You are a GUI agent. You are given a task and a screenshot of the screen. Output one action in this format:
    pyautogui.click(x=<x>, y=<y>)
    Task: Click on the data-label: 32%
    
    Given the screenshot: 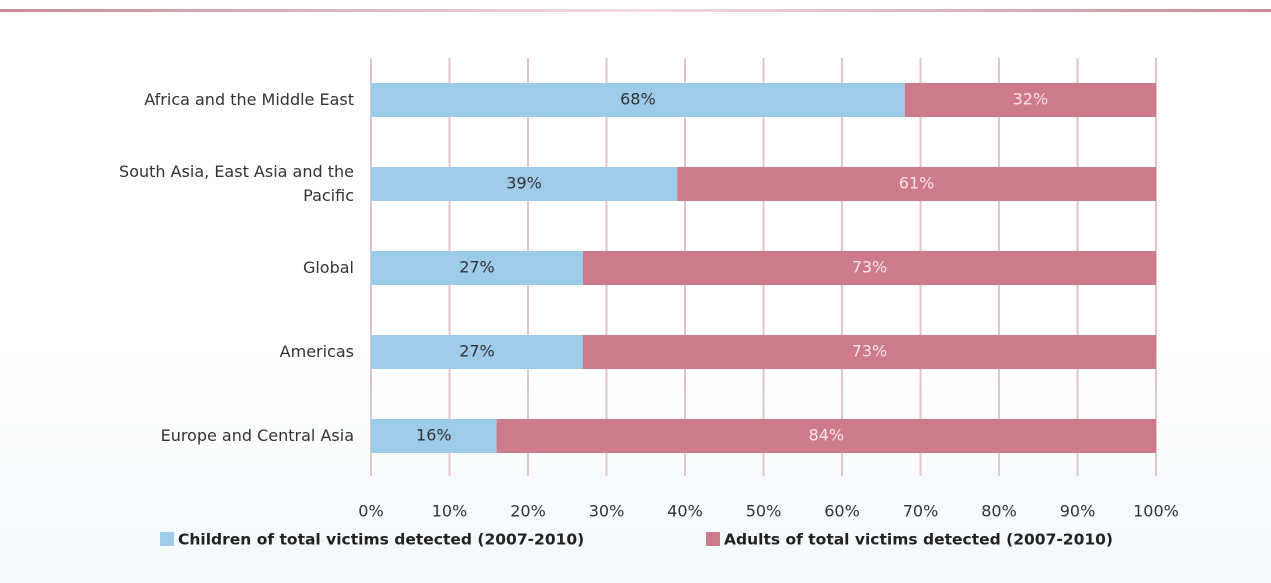 What is the action you would take?
    pyautogui.click(x=1031, y=99)
    